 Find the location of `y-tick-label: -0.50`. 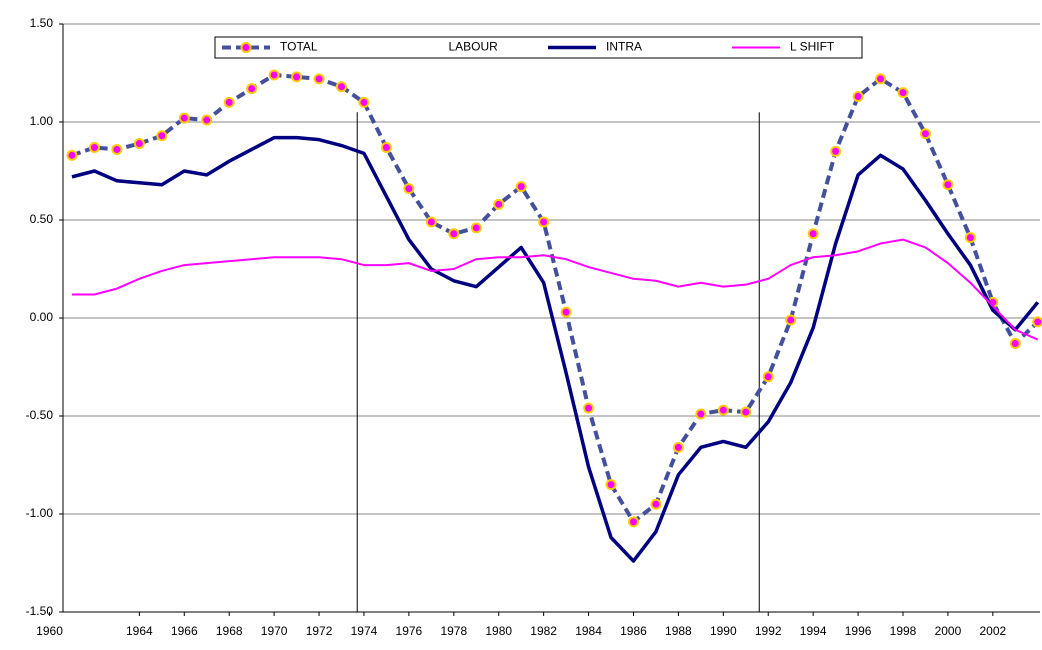

y-tick-label: -0.50 is located at coordinates (40, 415).